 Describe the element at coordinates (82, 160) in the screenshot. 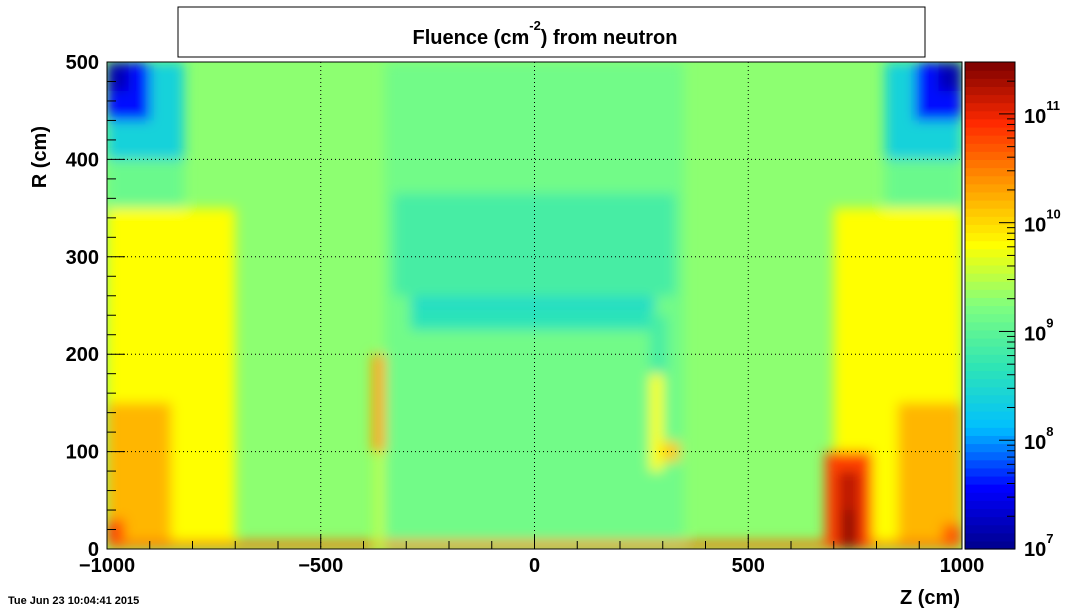

I see `y-tick-label-4: 400` at that location.